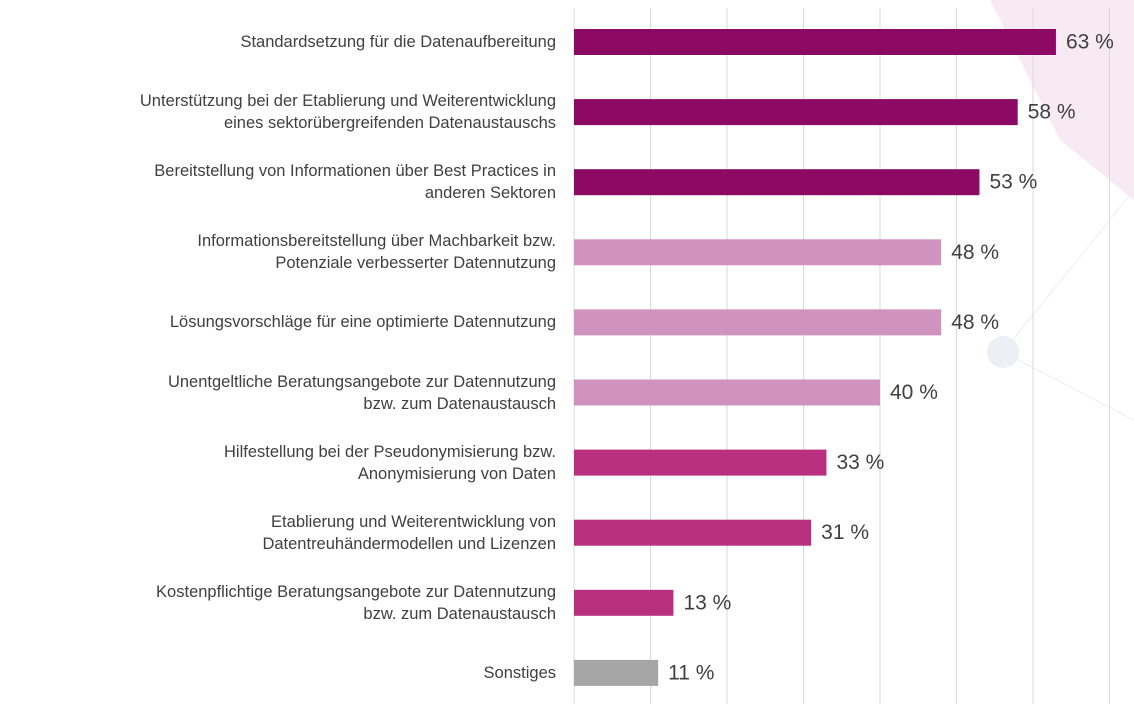 This screenshot has height=704, width=1134. I want to click on value-label: 13 %, so click(707, 602).